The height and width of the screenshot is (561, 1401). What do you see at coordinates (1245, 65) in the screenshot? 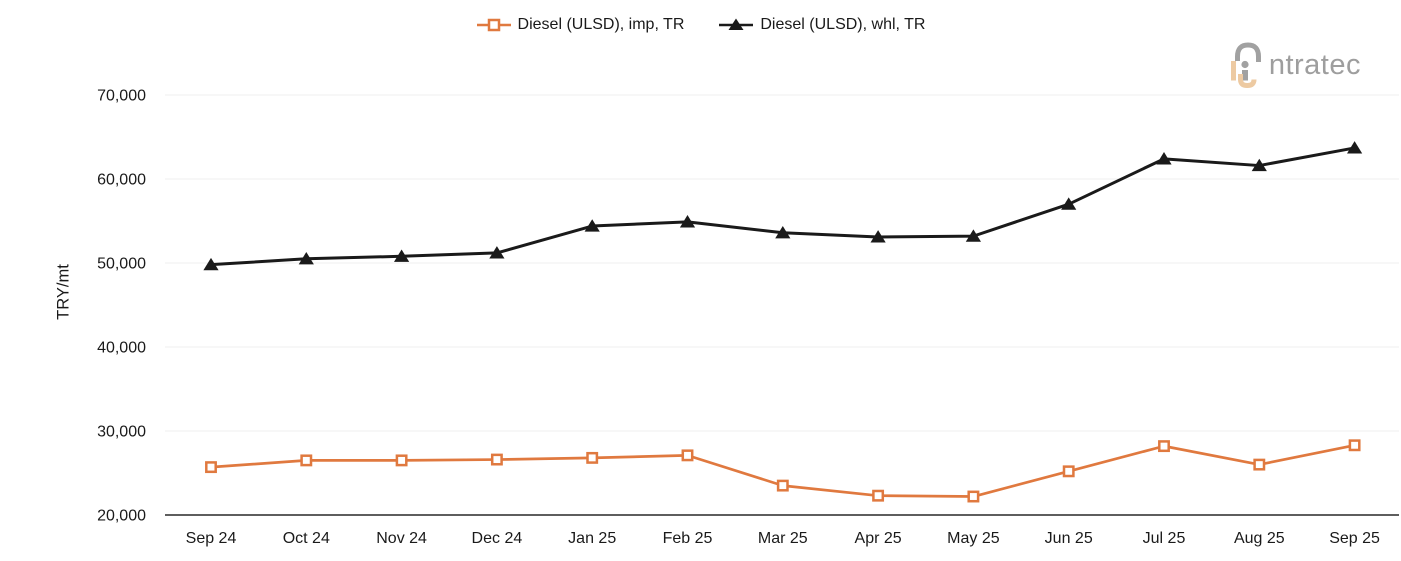
I see `intratec-logo-mark-icon` at bounding box center [1245, 65].